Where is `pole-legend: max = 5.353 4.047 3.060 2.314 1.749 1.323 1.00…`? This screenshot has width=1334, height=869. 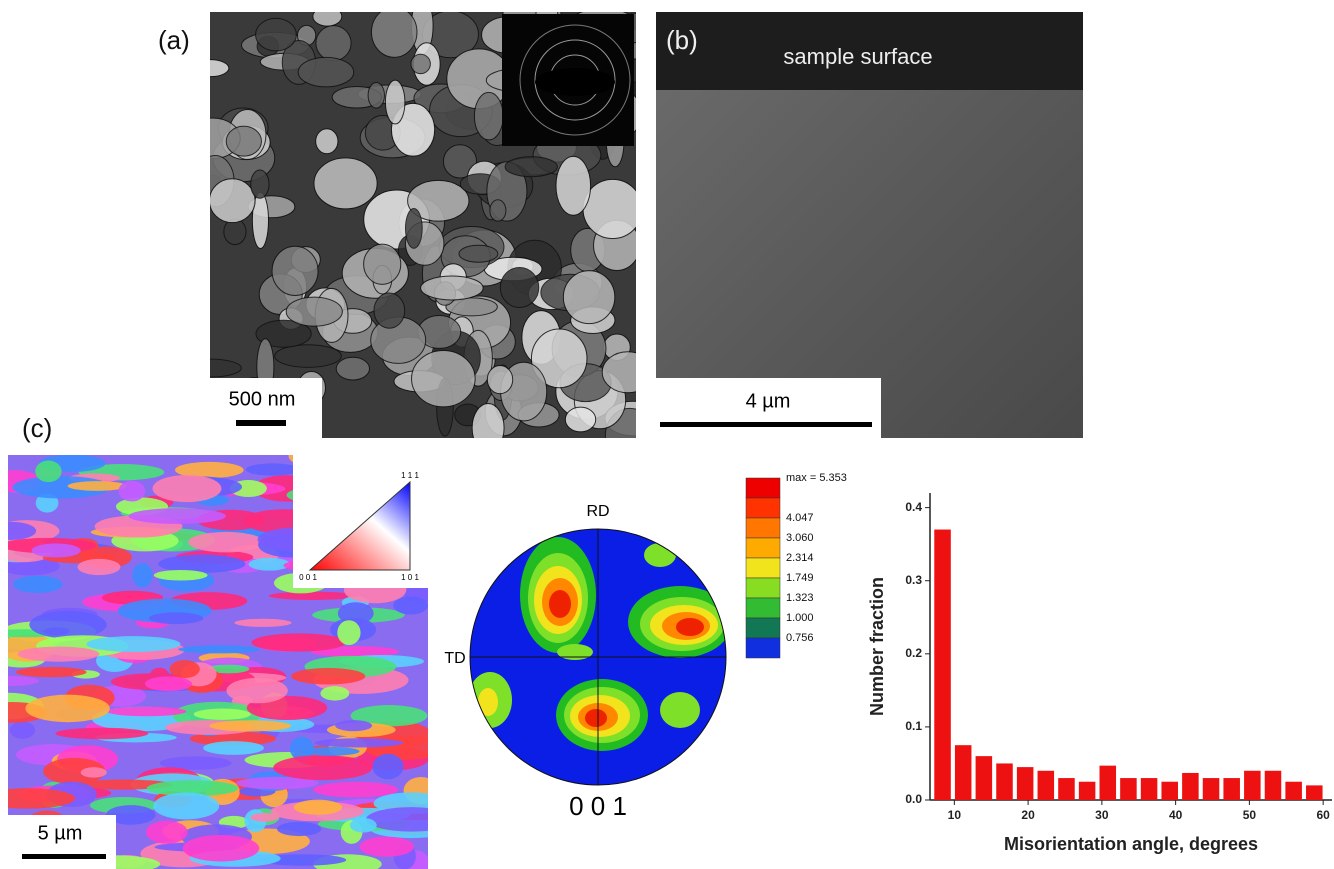 pole-legend: max = 5.353 4.047 3.060 2.314 1.749 1.323 1.00… is located at coordinates (796, 565).